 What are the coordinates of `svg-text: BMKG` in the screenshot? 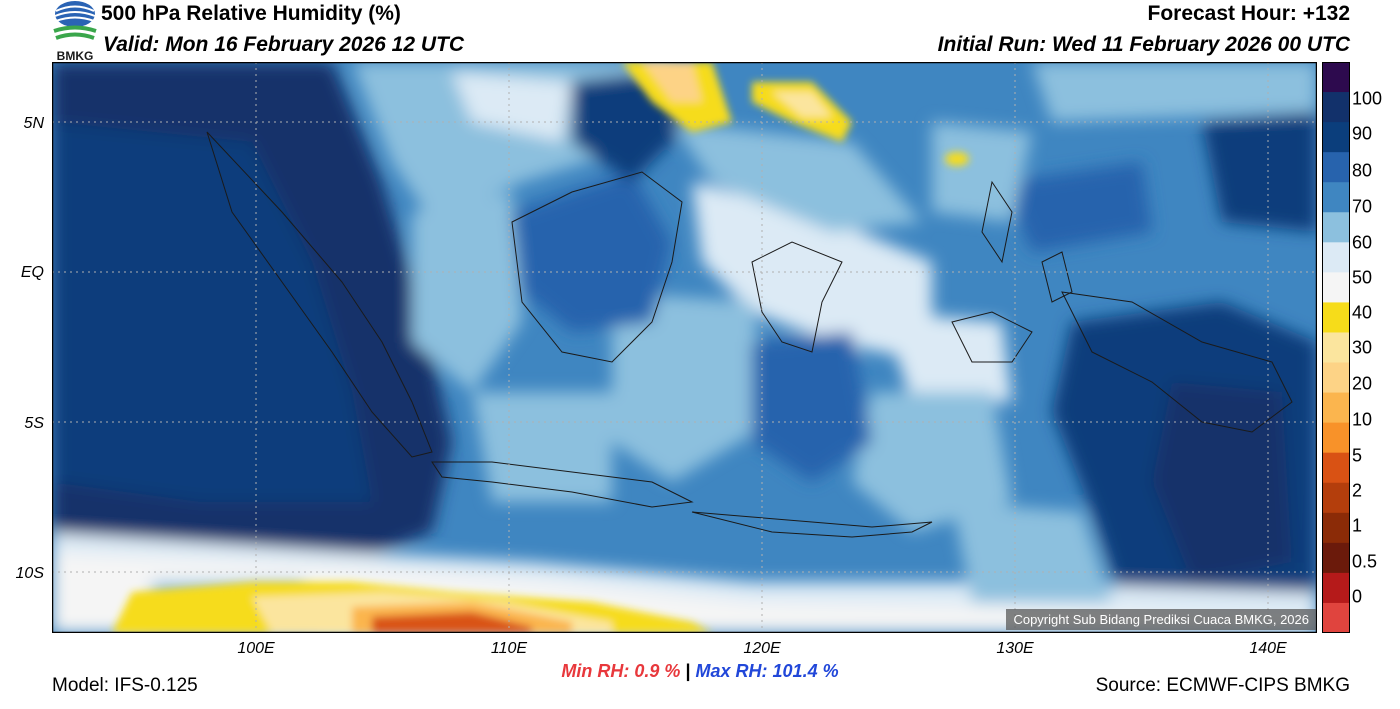 It's located at (75, 55).